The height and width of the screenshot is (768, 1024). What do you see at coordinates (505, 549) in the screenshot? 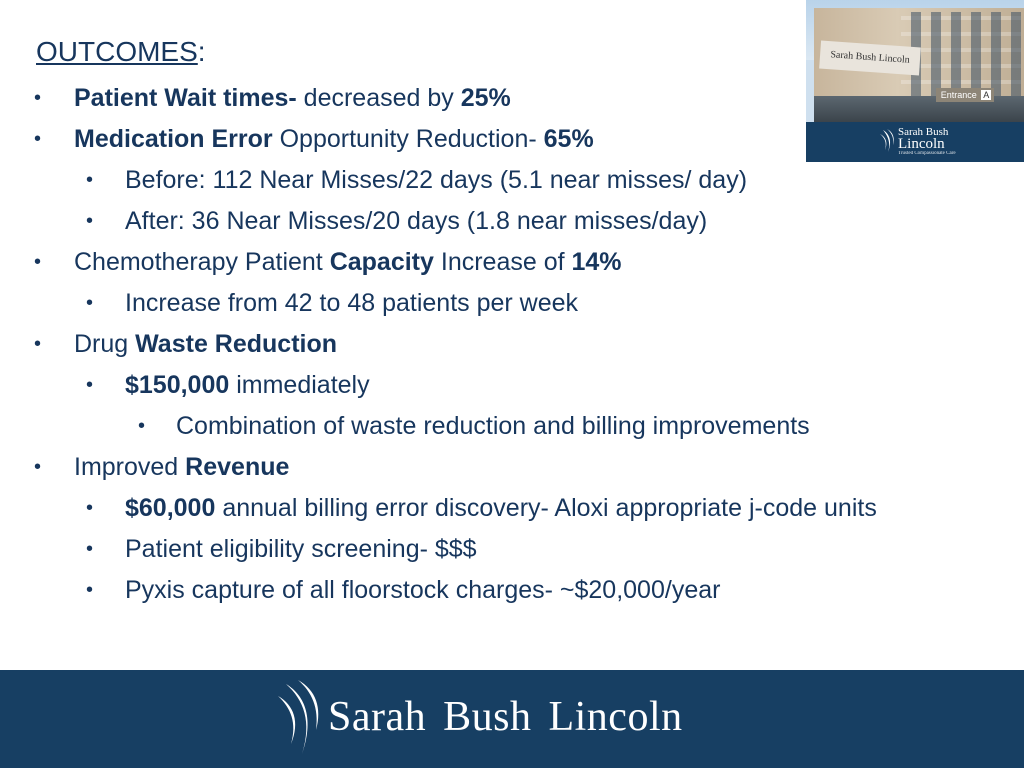
I see `bullet-eligibility: • Patient eligibility screening- $$$` at bounding box center [505, 549].